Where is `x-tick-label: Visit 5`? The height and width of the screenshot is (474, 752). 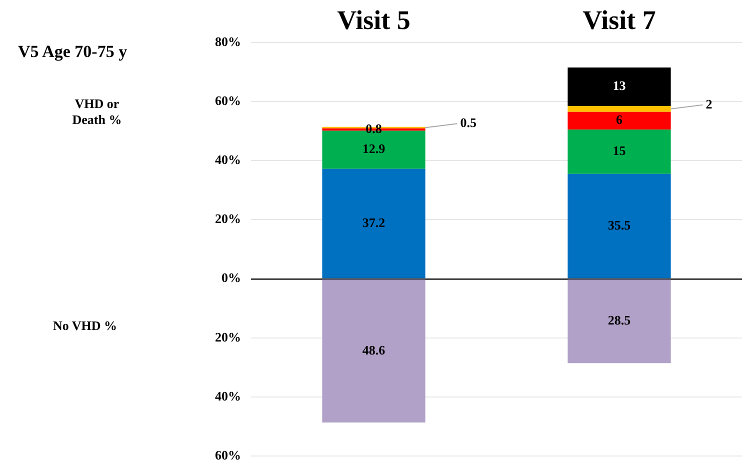
x-tick-label: Visit 5 is located at coordinates (373, 20).